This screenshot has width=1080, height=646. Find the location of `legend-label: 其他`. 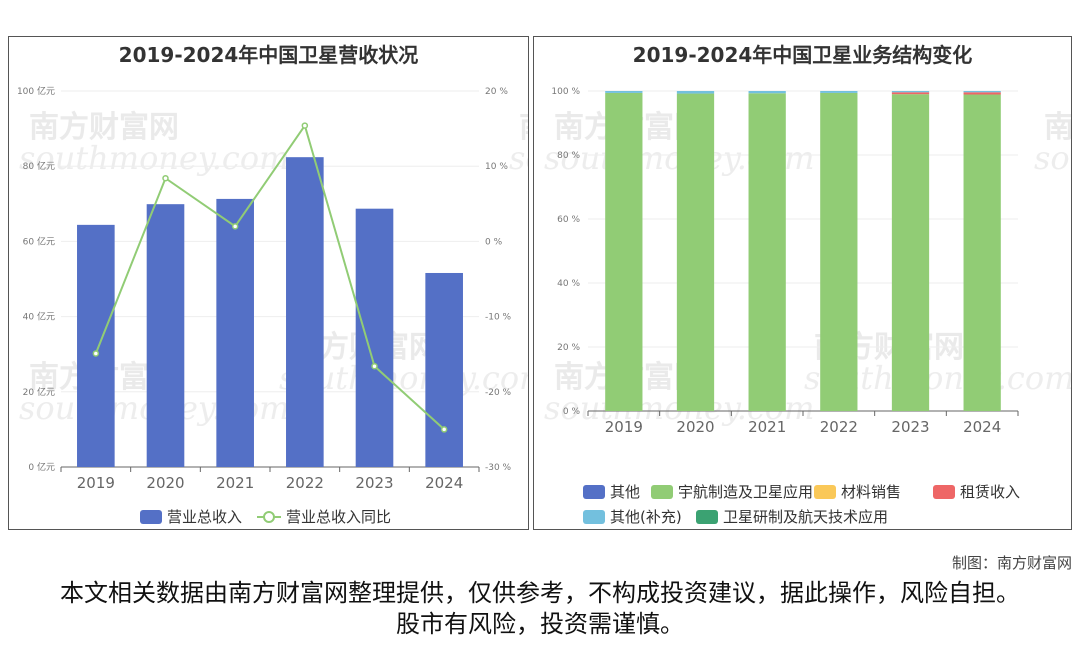

legend-label: 其他 is located at coordinates (625, 492).